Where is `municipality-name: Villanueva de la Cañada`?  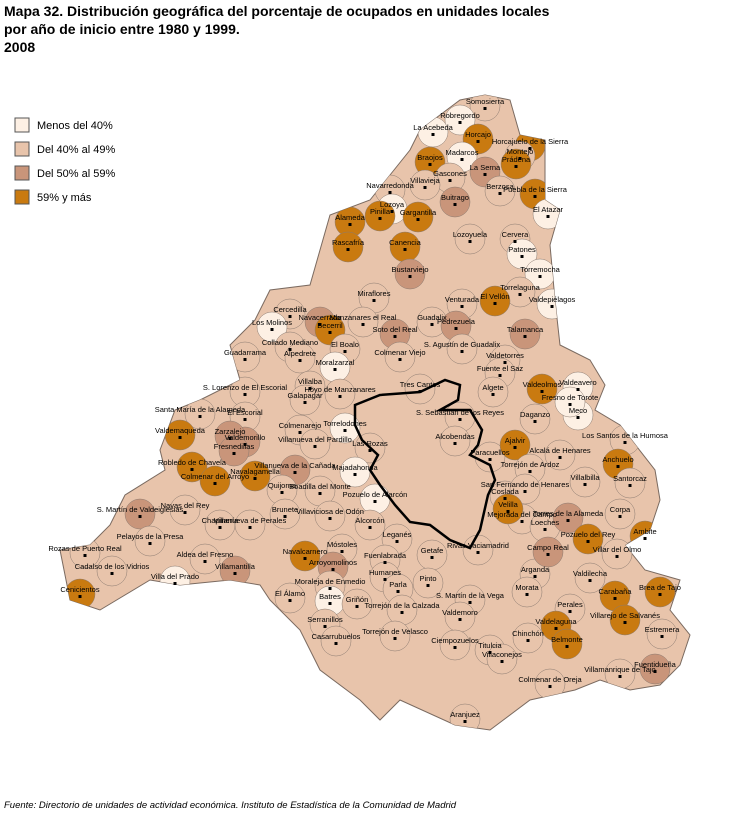
municipality-name: Villanueva de la Cañada is located at coordinates (295, 465).